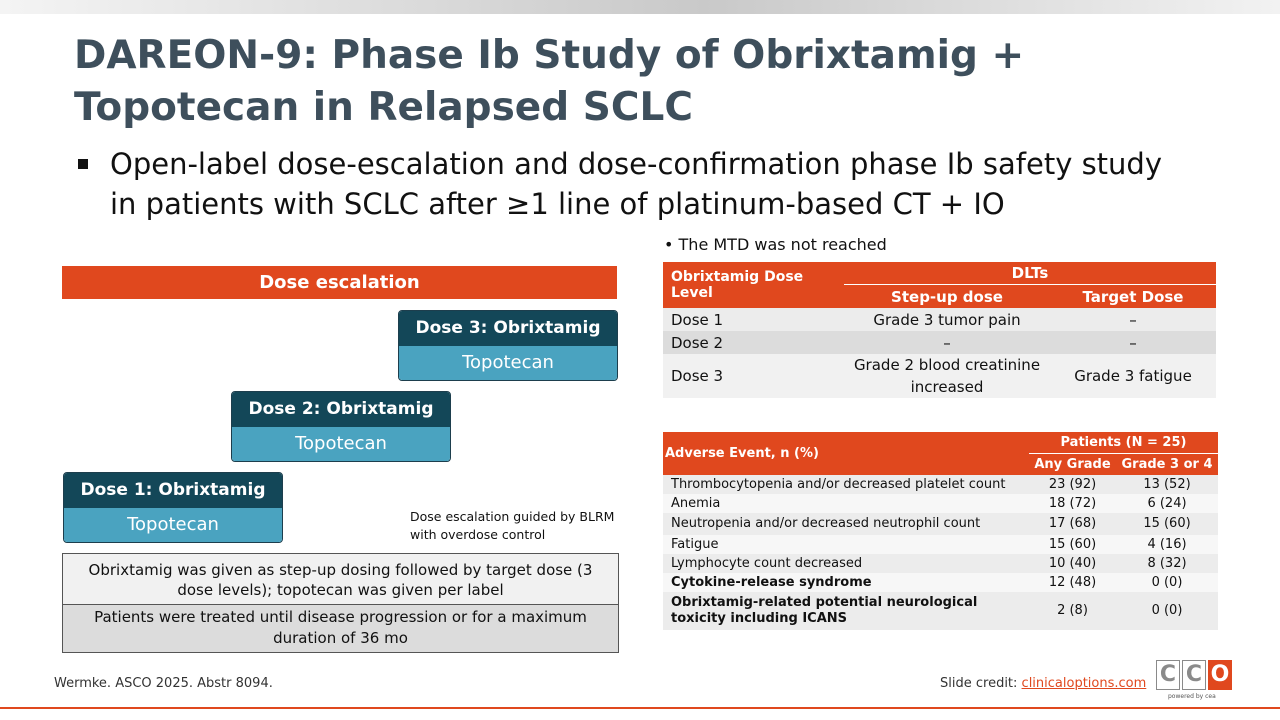 This screenshot has width=1280, height=720. I want to click on ae-any: 12 (48), so click(1072, 582).